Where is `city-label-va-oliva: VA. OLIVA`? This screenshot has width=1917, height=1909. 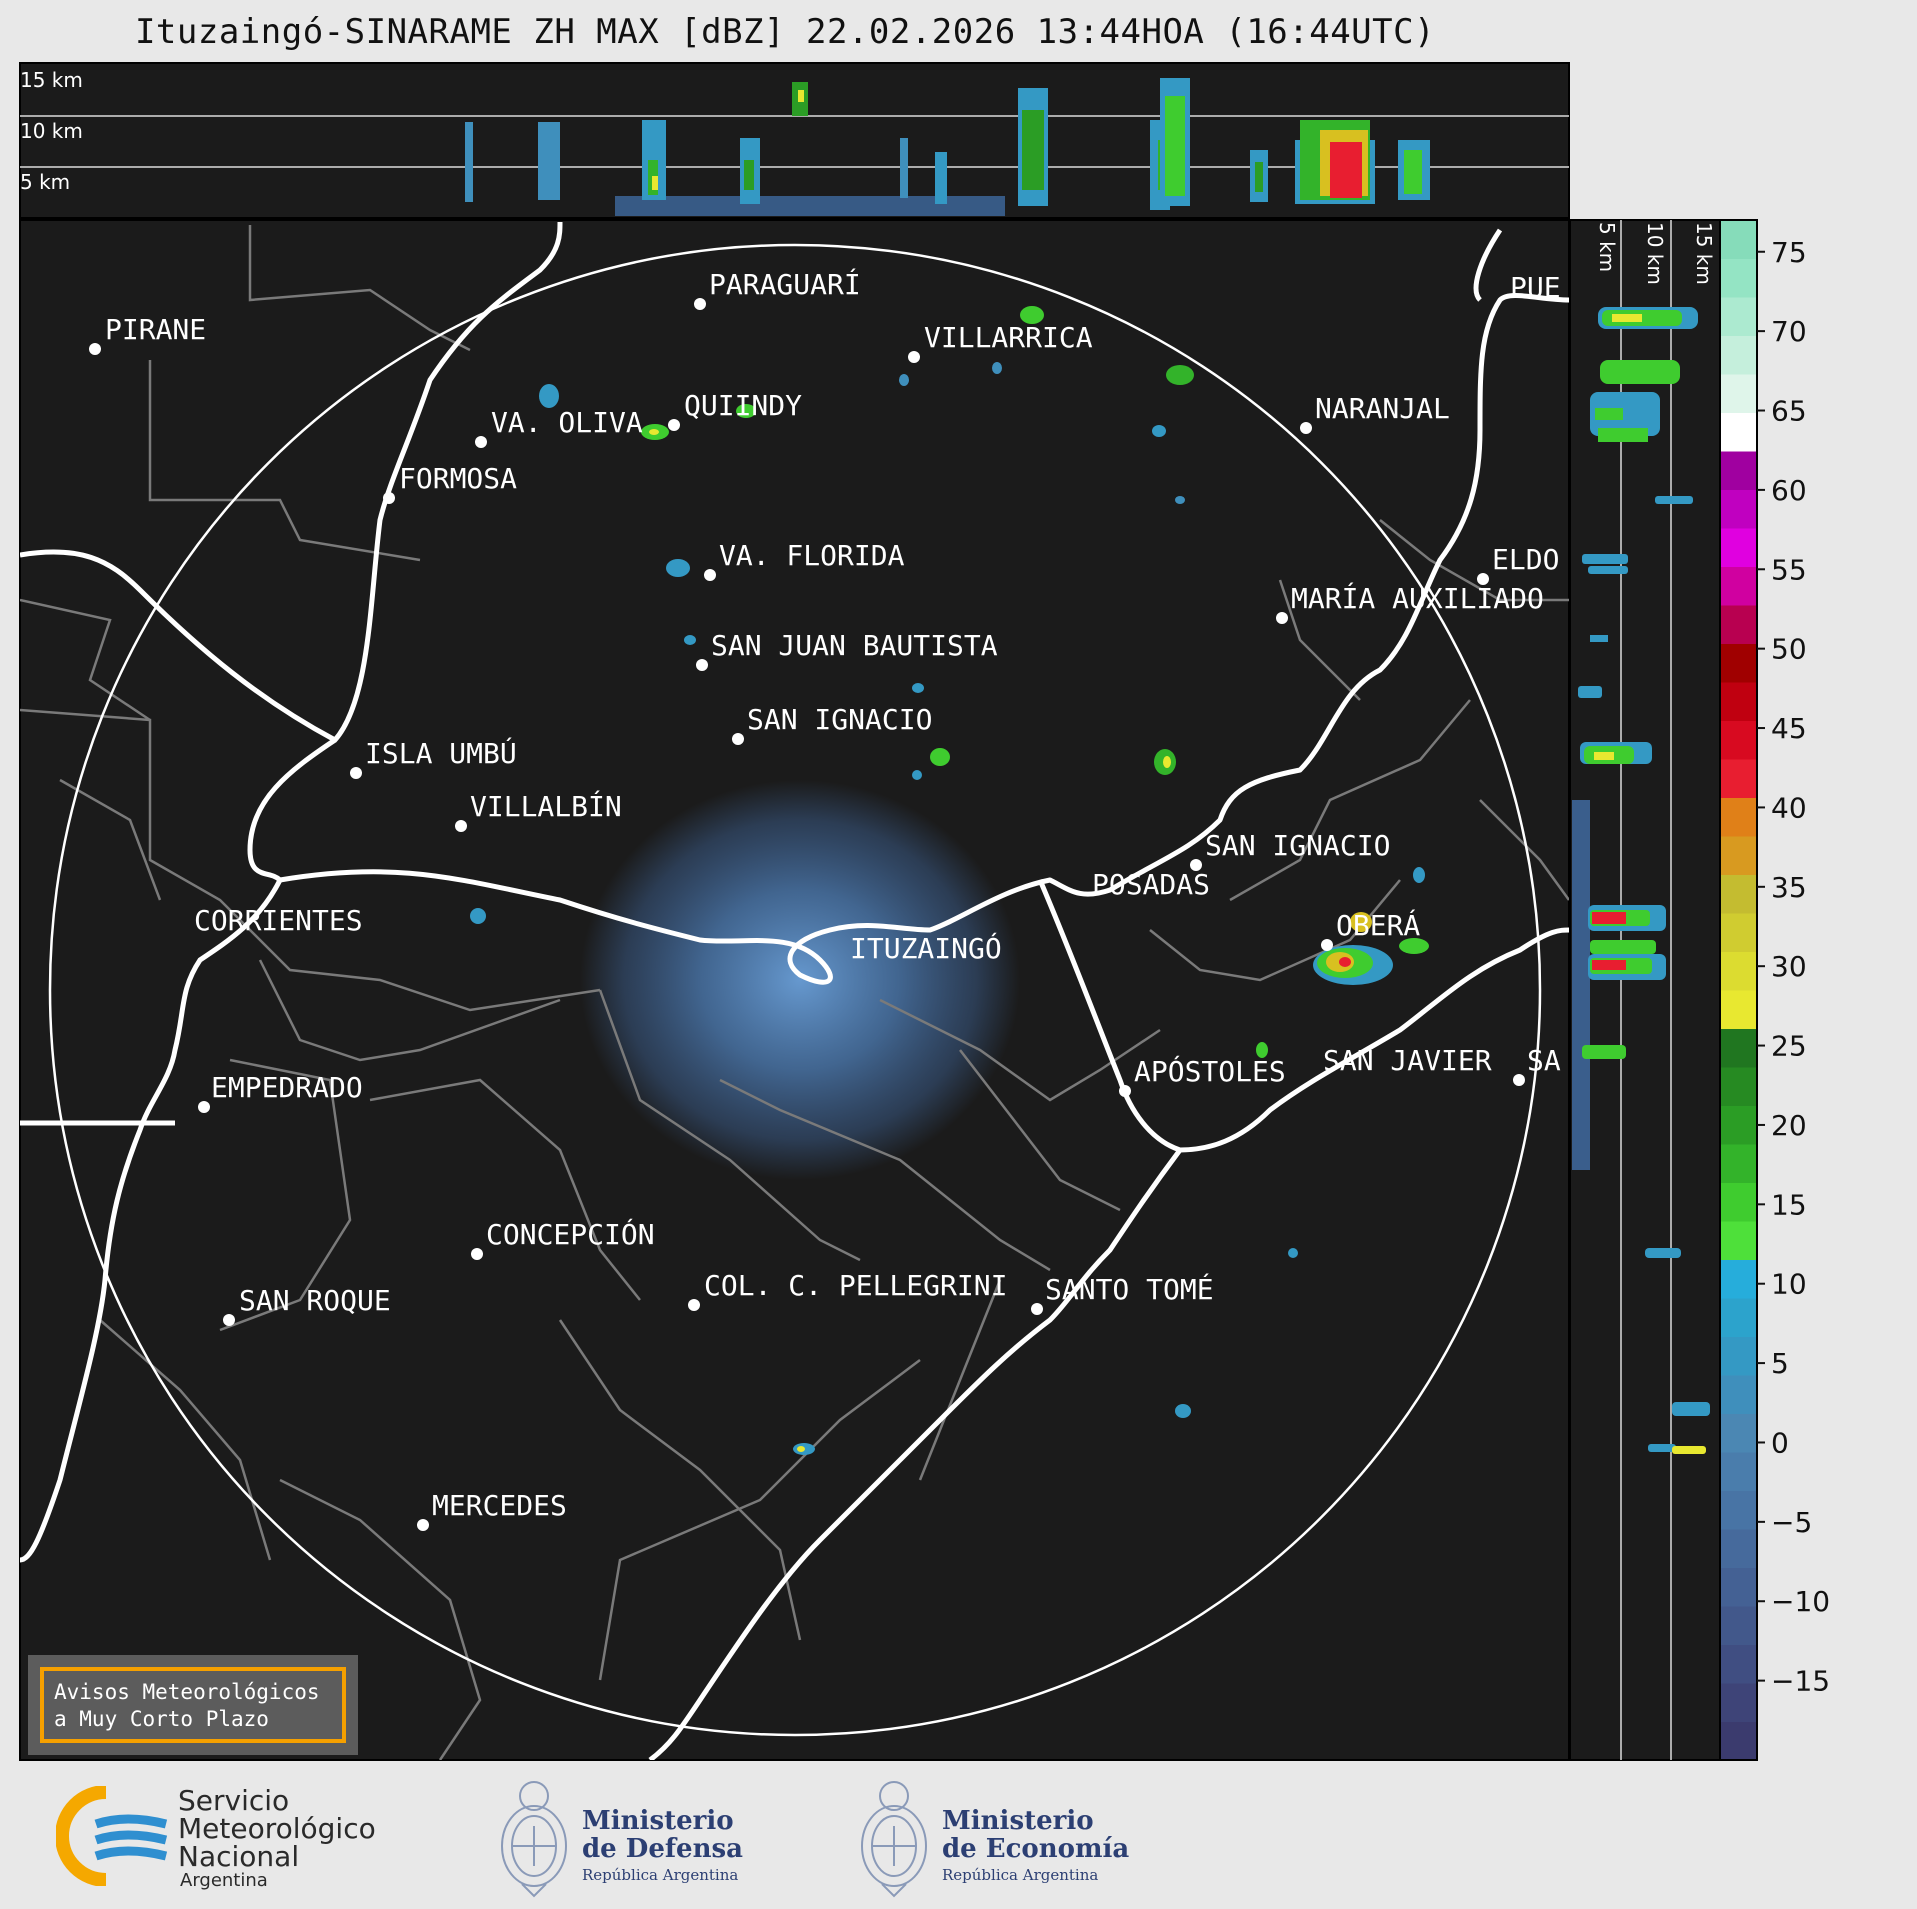
city-label-va-oliva: VA. OLIVA is located at coordinates (567, 422).